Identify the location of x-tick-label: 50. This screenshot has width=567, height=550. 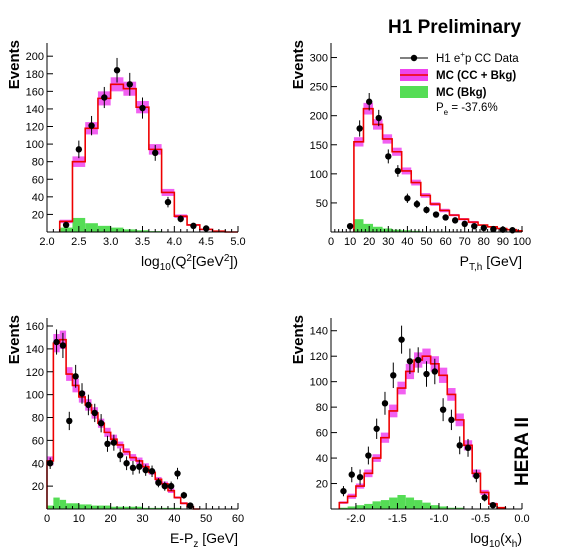
(206, 519).